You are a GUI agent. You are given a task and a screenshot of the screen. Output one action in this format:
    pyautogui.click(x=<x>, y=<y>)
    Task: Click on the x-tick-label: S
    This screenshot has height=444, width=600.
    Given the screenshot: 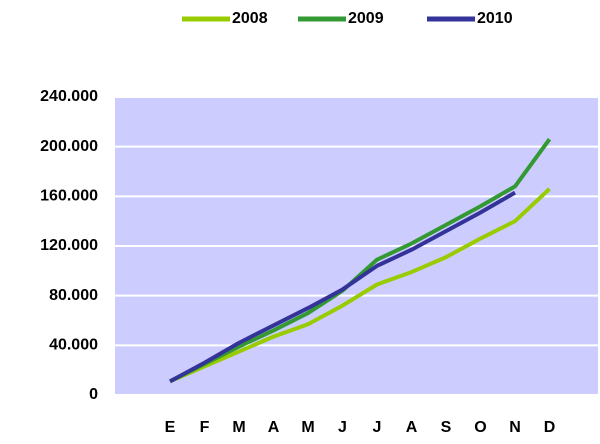 What is the action you would take?
    pyautogui.click(x=446, y=427)
    